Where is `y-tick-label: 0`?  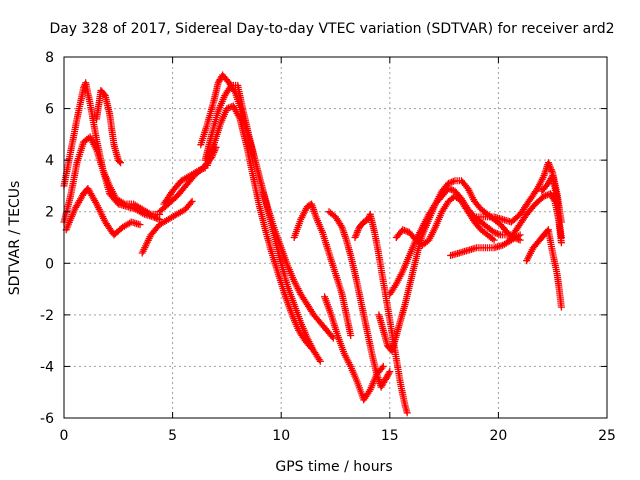
y-tick-label: 0 is located at coordinates (49, 264).